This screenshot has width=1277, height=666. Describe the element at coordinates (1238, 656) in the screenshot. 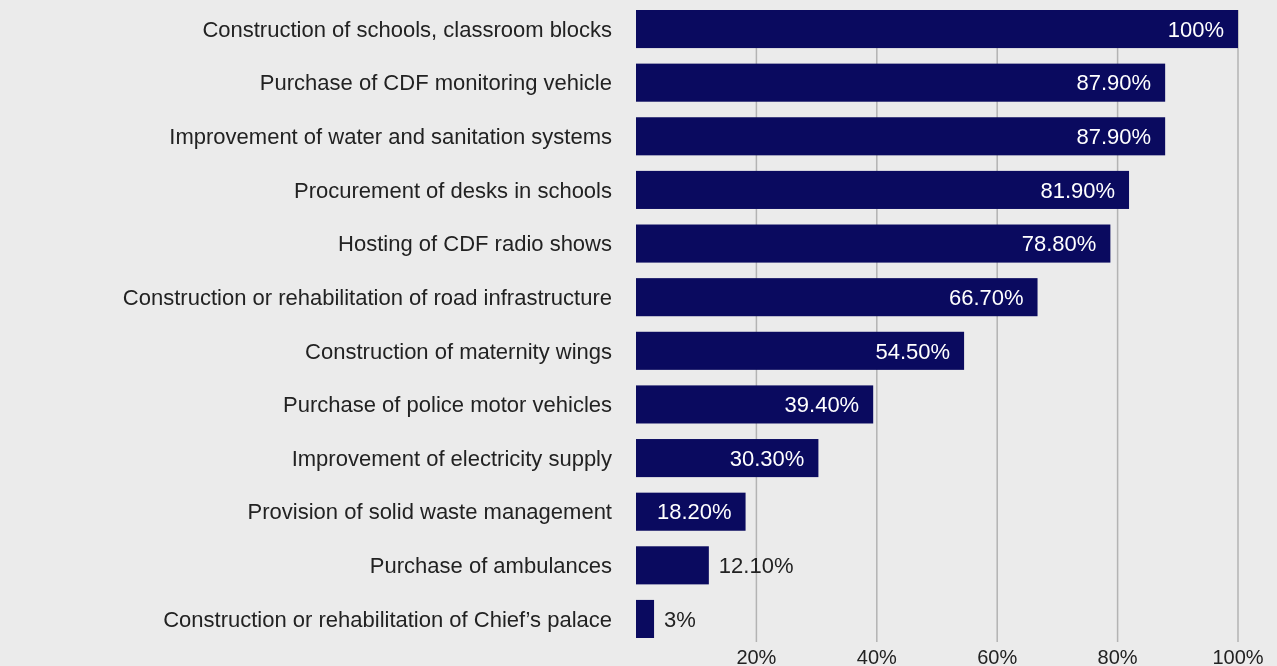

I see `x-tick-label: 100%` at that location.